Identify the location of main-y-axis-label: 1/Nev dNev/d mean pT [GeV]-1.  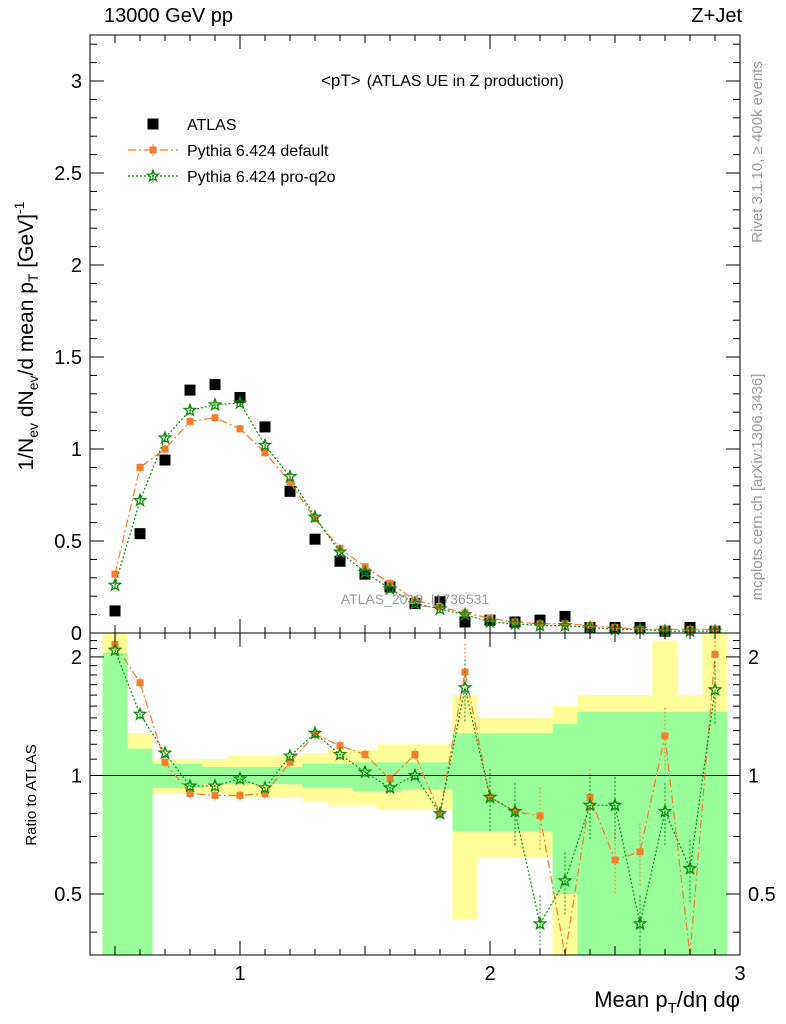
(26, 335).